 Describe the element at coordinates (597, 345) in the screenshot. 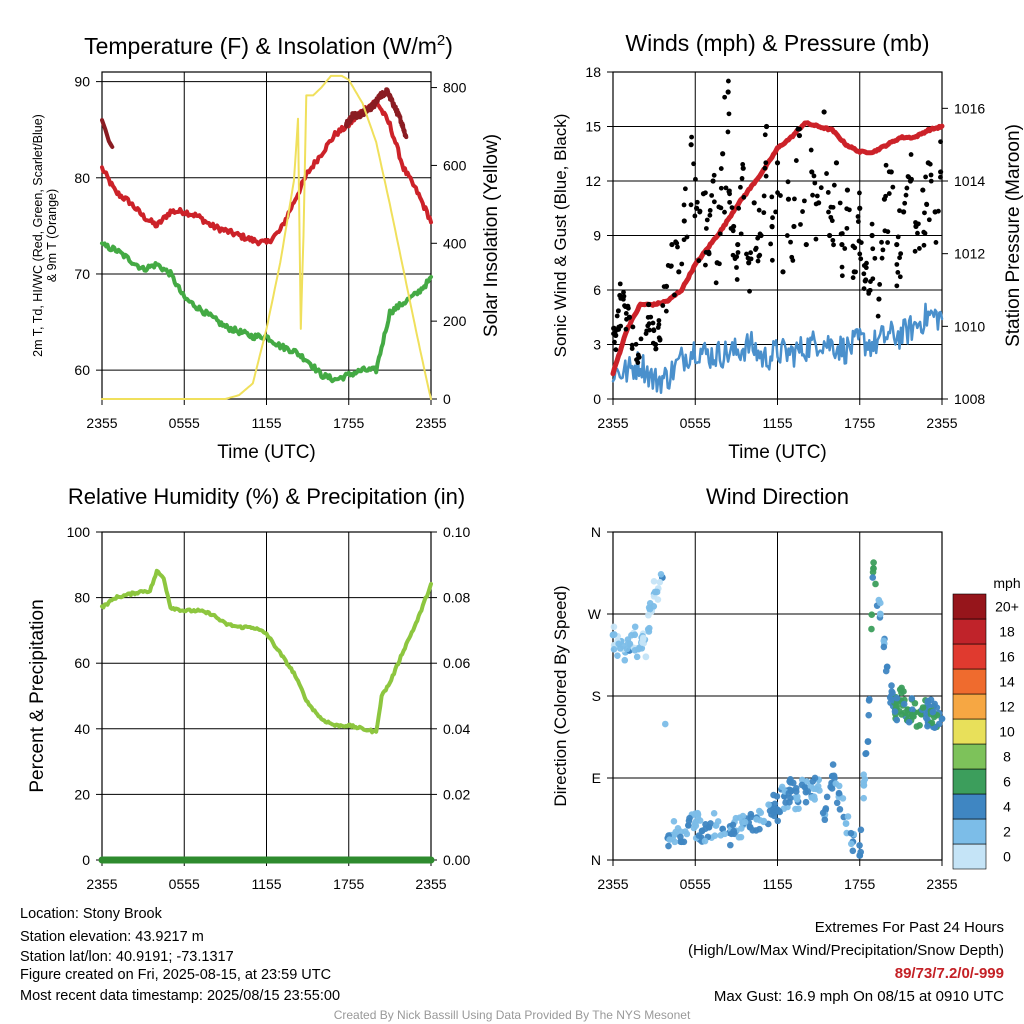

I see `y-tick-label: 3` at that location.